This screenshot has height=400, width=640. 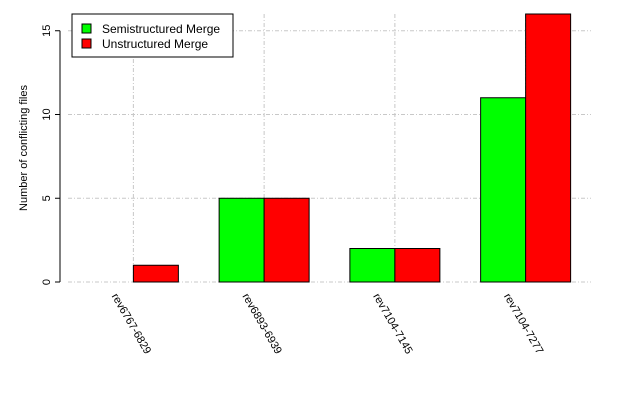 I want to click on y-axis-title: Number of conflicting files, so click(x=24, y=148).